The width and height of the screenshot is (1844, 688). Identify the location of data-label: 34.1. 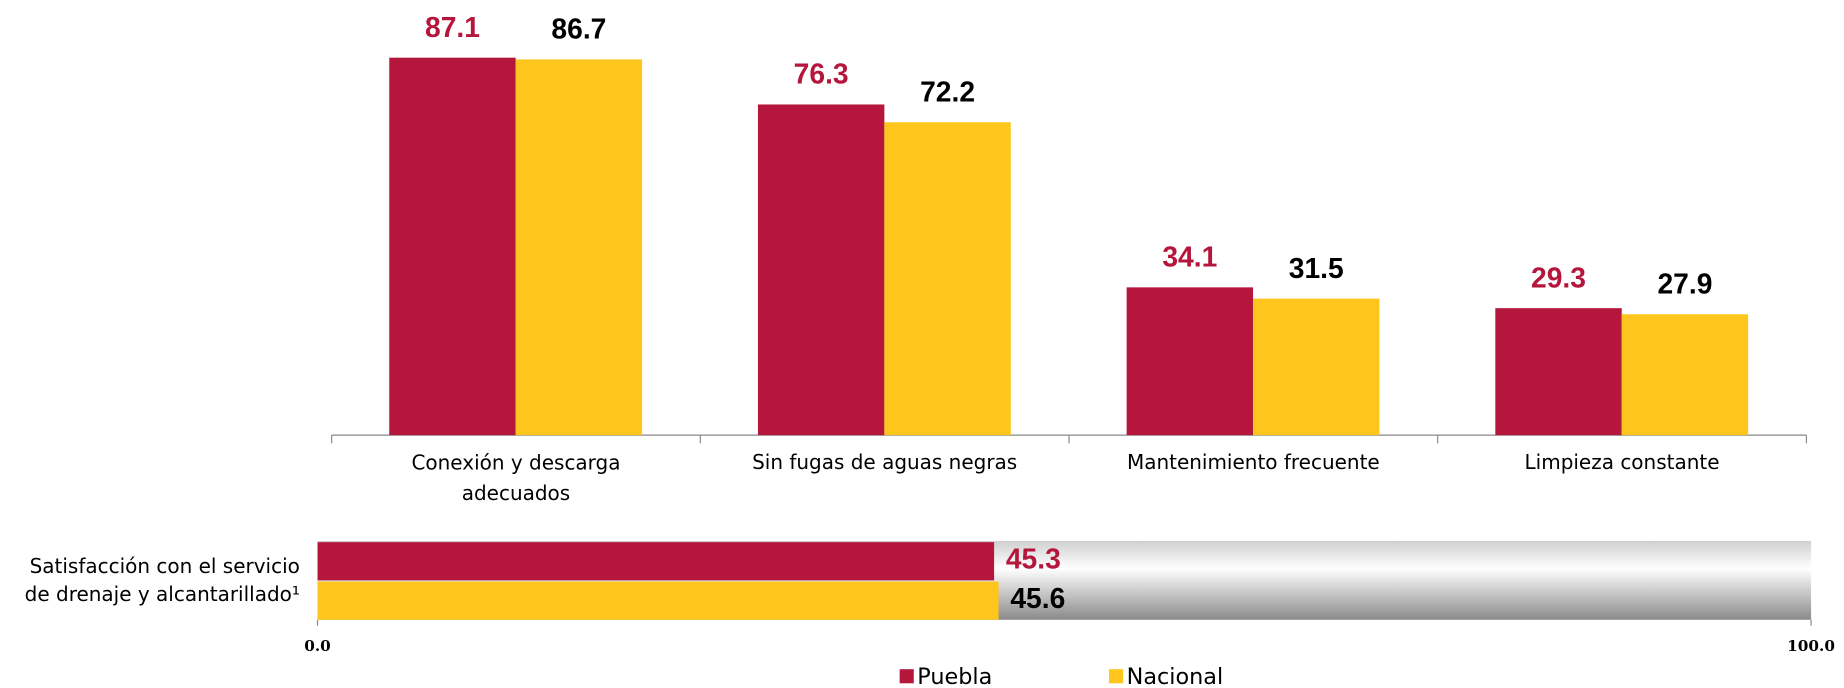
(1189, 257).